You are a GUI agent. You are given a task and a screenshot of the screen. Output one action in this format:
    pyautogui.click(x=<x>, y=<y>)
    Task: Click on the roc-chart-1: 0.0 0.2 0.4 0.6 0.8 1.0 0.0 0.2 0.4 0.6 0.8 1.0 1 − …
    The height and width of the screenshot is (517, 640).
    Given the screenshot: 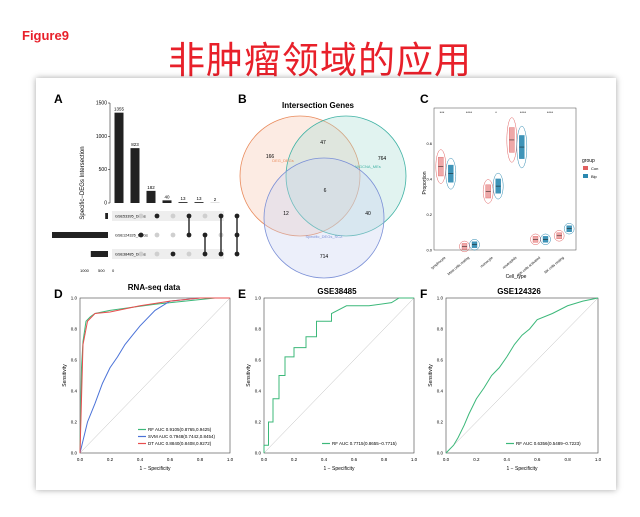 What is the action you would take?
    pyautogui.click(x=148, y=384)
    